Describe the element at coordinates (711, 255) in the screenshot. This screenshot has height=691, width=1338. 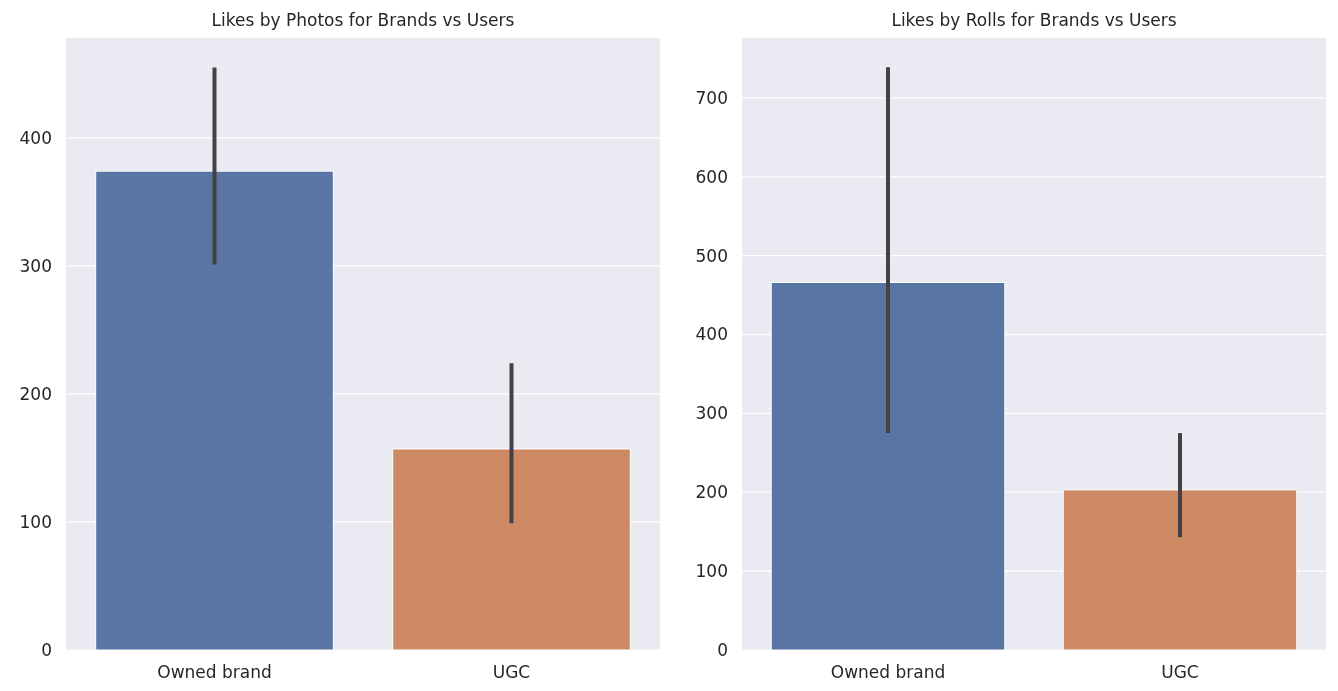
I see `y-tick-label: 500` at that location.